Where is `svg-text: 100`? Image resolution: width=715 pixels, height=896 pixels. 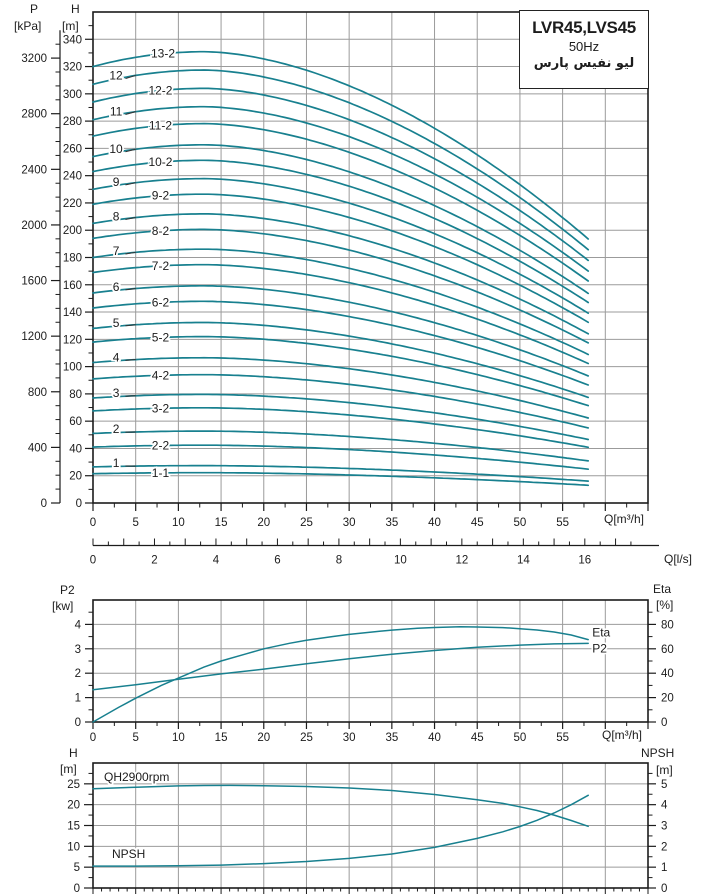 svg-text: 100 is located at coordinates (72, 368).